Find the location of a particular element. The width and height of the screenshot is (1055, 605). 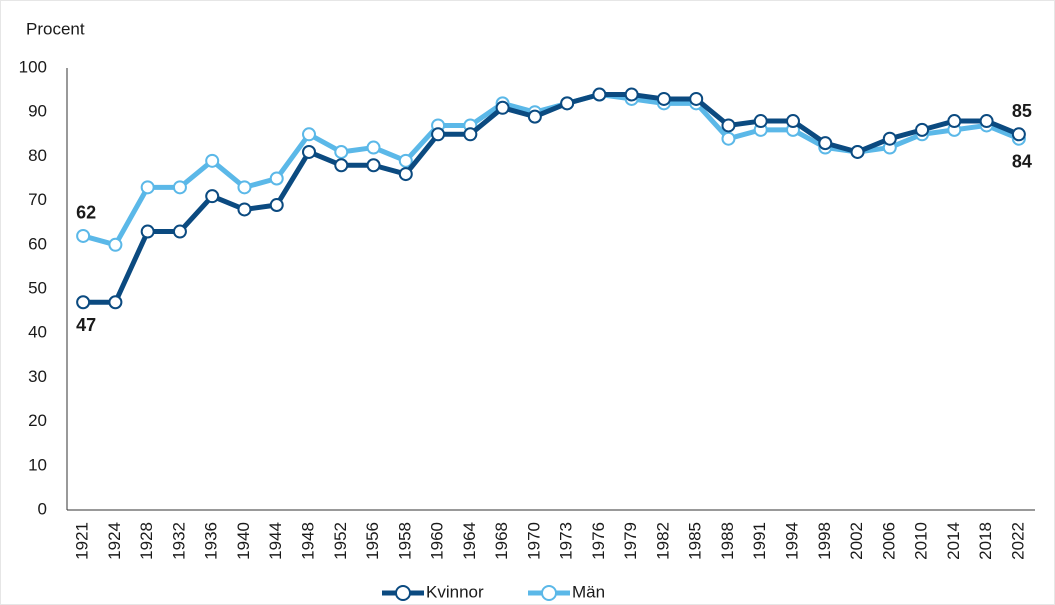

x-tick-label: 2018 is located at coordinates (985, 541).